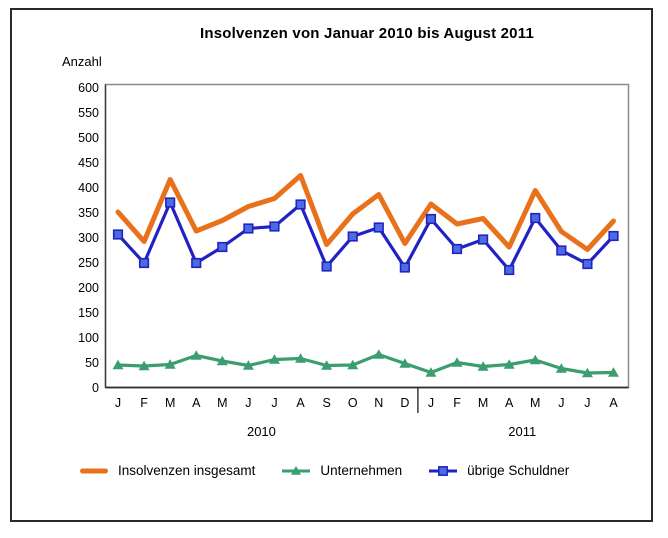 The width and height of the screenshot is (668, 538). Describe the element at coordinates (88, 138) in the screenshot. I see `y-tick-label: 500` at that location.